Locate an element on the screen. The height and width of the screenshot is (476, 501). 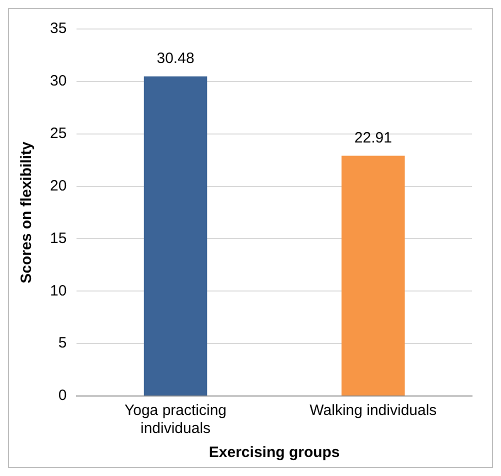
y-tick-label: 10 is located at coordinates (58, 291).